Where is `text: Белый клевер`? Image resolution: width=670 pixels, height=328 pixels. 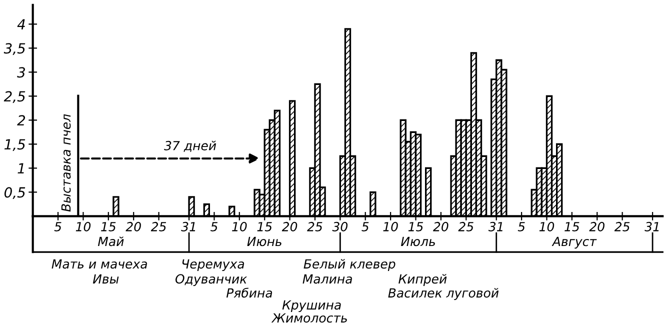 text: Белый клевер is located at coordinates (350, 265).